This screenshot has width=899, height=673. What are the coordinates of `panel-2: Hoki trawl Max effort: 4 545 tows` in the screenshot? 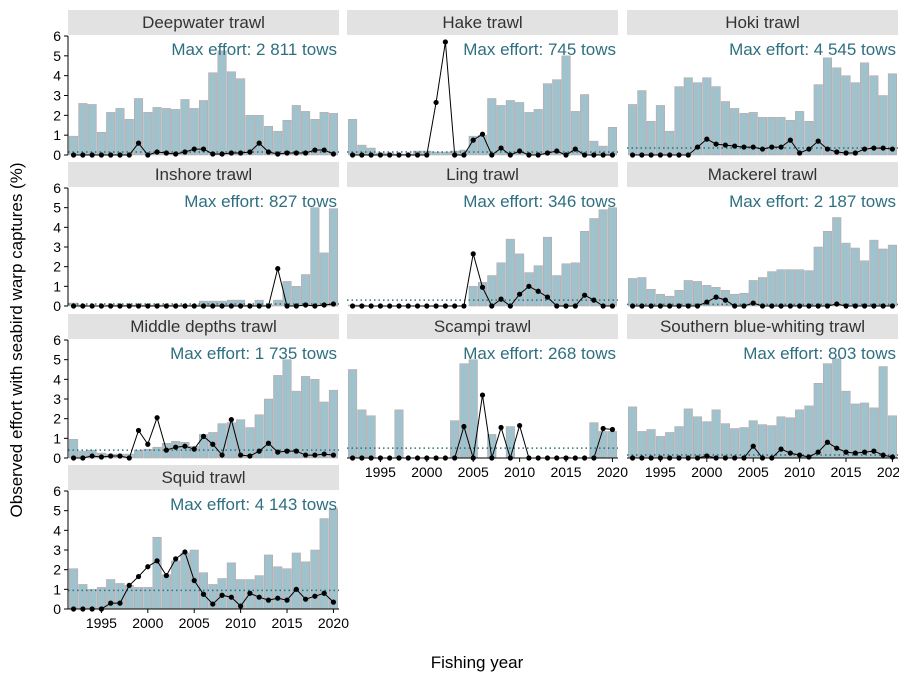 It's located at (762, 84).